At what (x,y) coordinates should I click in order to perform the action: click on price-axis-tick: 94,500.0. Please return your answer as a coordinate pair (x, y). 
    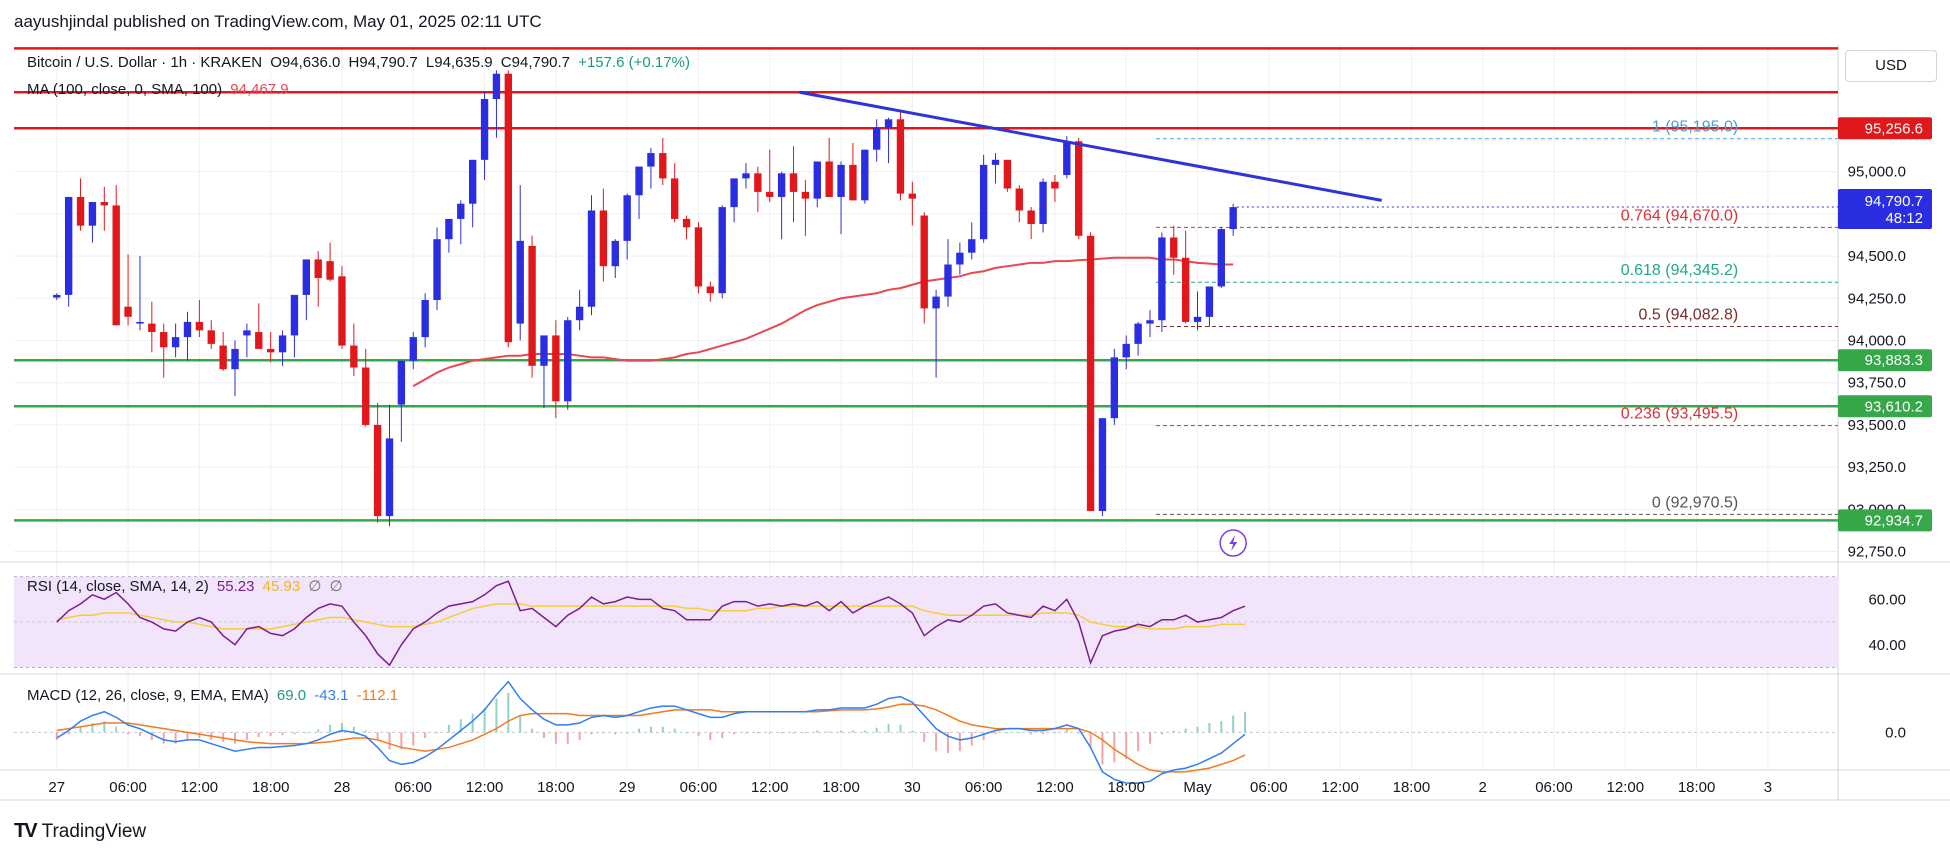
    Looking at the image, I should click on (1877, 256).